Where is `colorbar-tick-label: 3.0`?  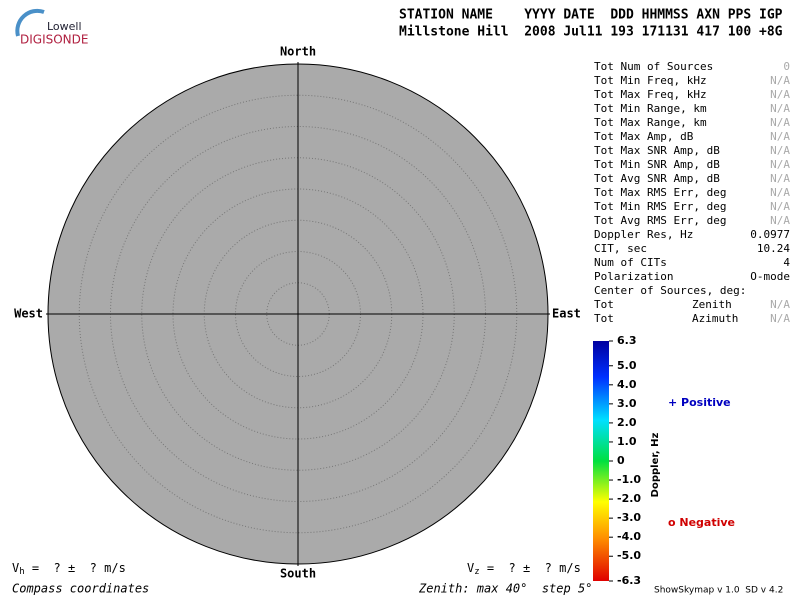 colorbar-tick-label: 3.0 is located at coordinates (627, 403).